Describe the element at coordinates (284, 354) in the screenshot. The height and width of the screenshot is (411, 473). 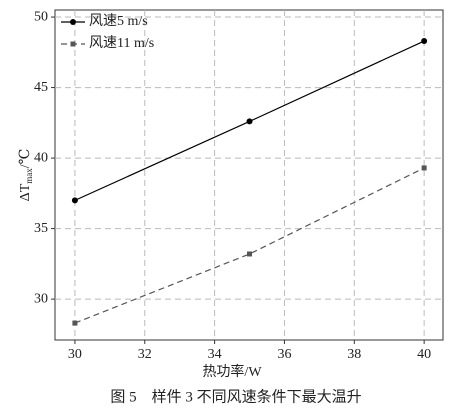
I see `x-tick-label: 36` at that location.